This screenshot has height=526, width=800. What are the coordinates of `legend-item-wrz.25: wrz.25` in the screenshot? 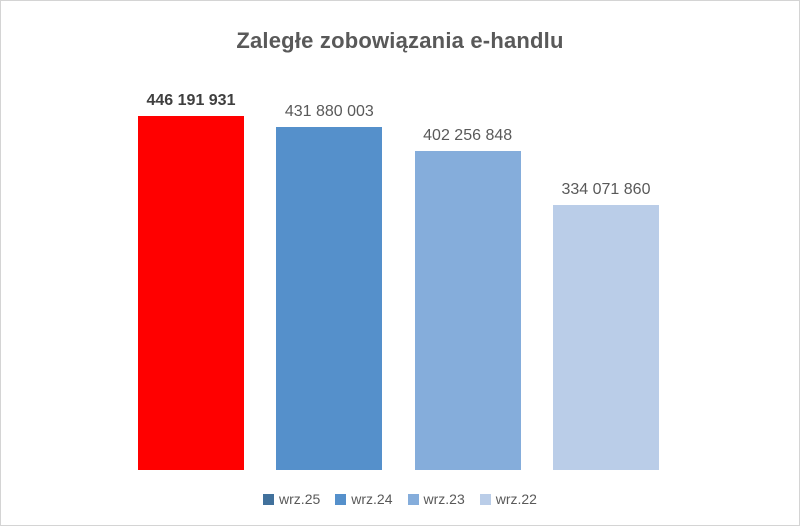 It's located at (291, 499).